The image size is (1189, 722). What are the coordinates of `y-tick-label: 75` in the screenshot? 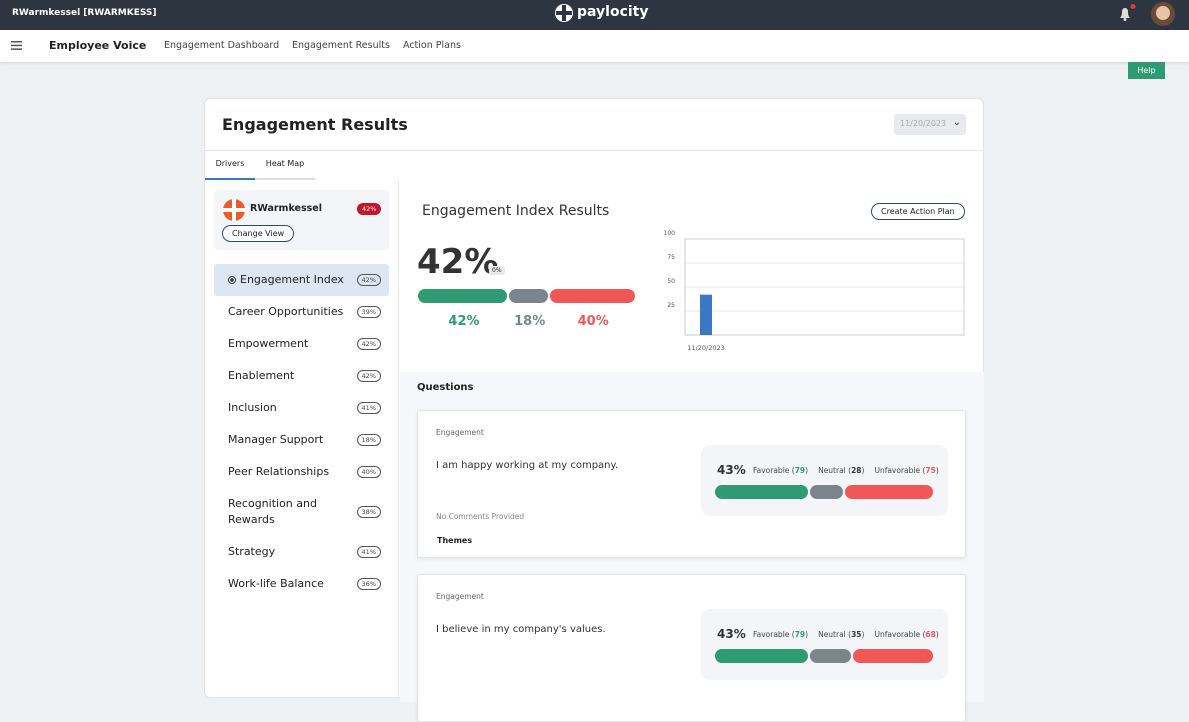 It's located at (671, 257).